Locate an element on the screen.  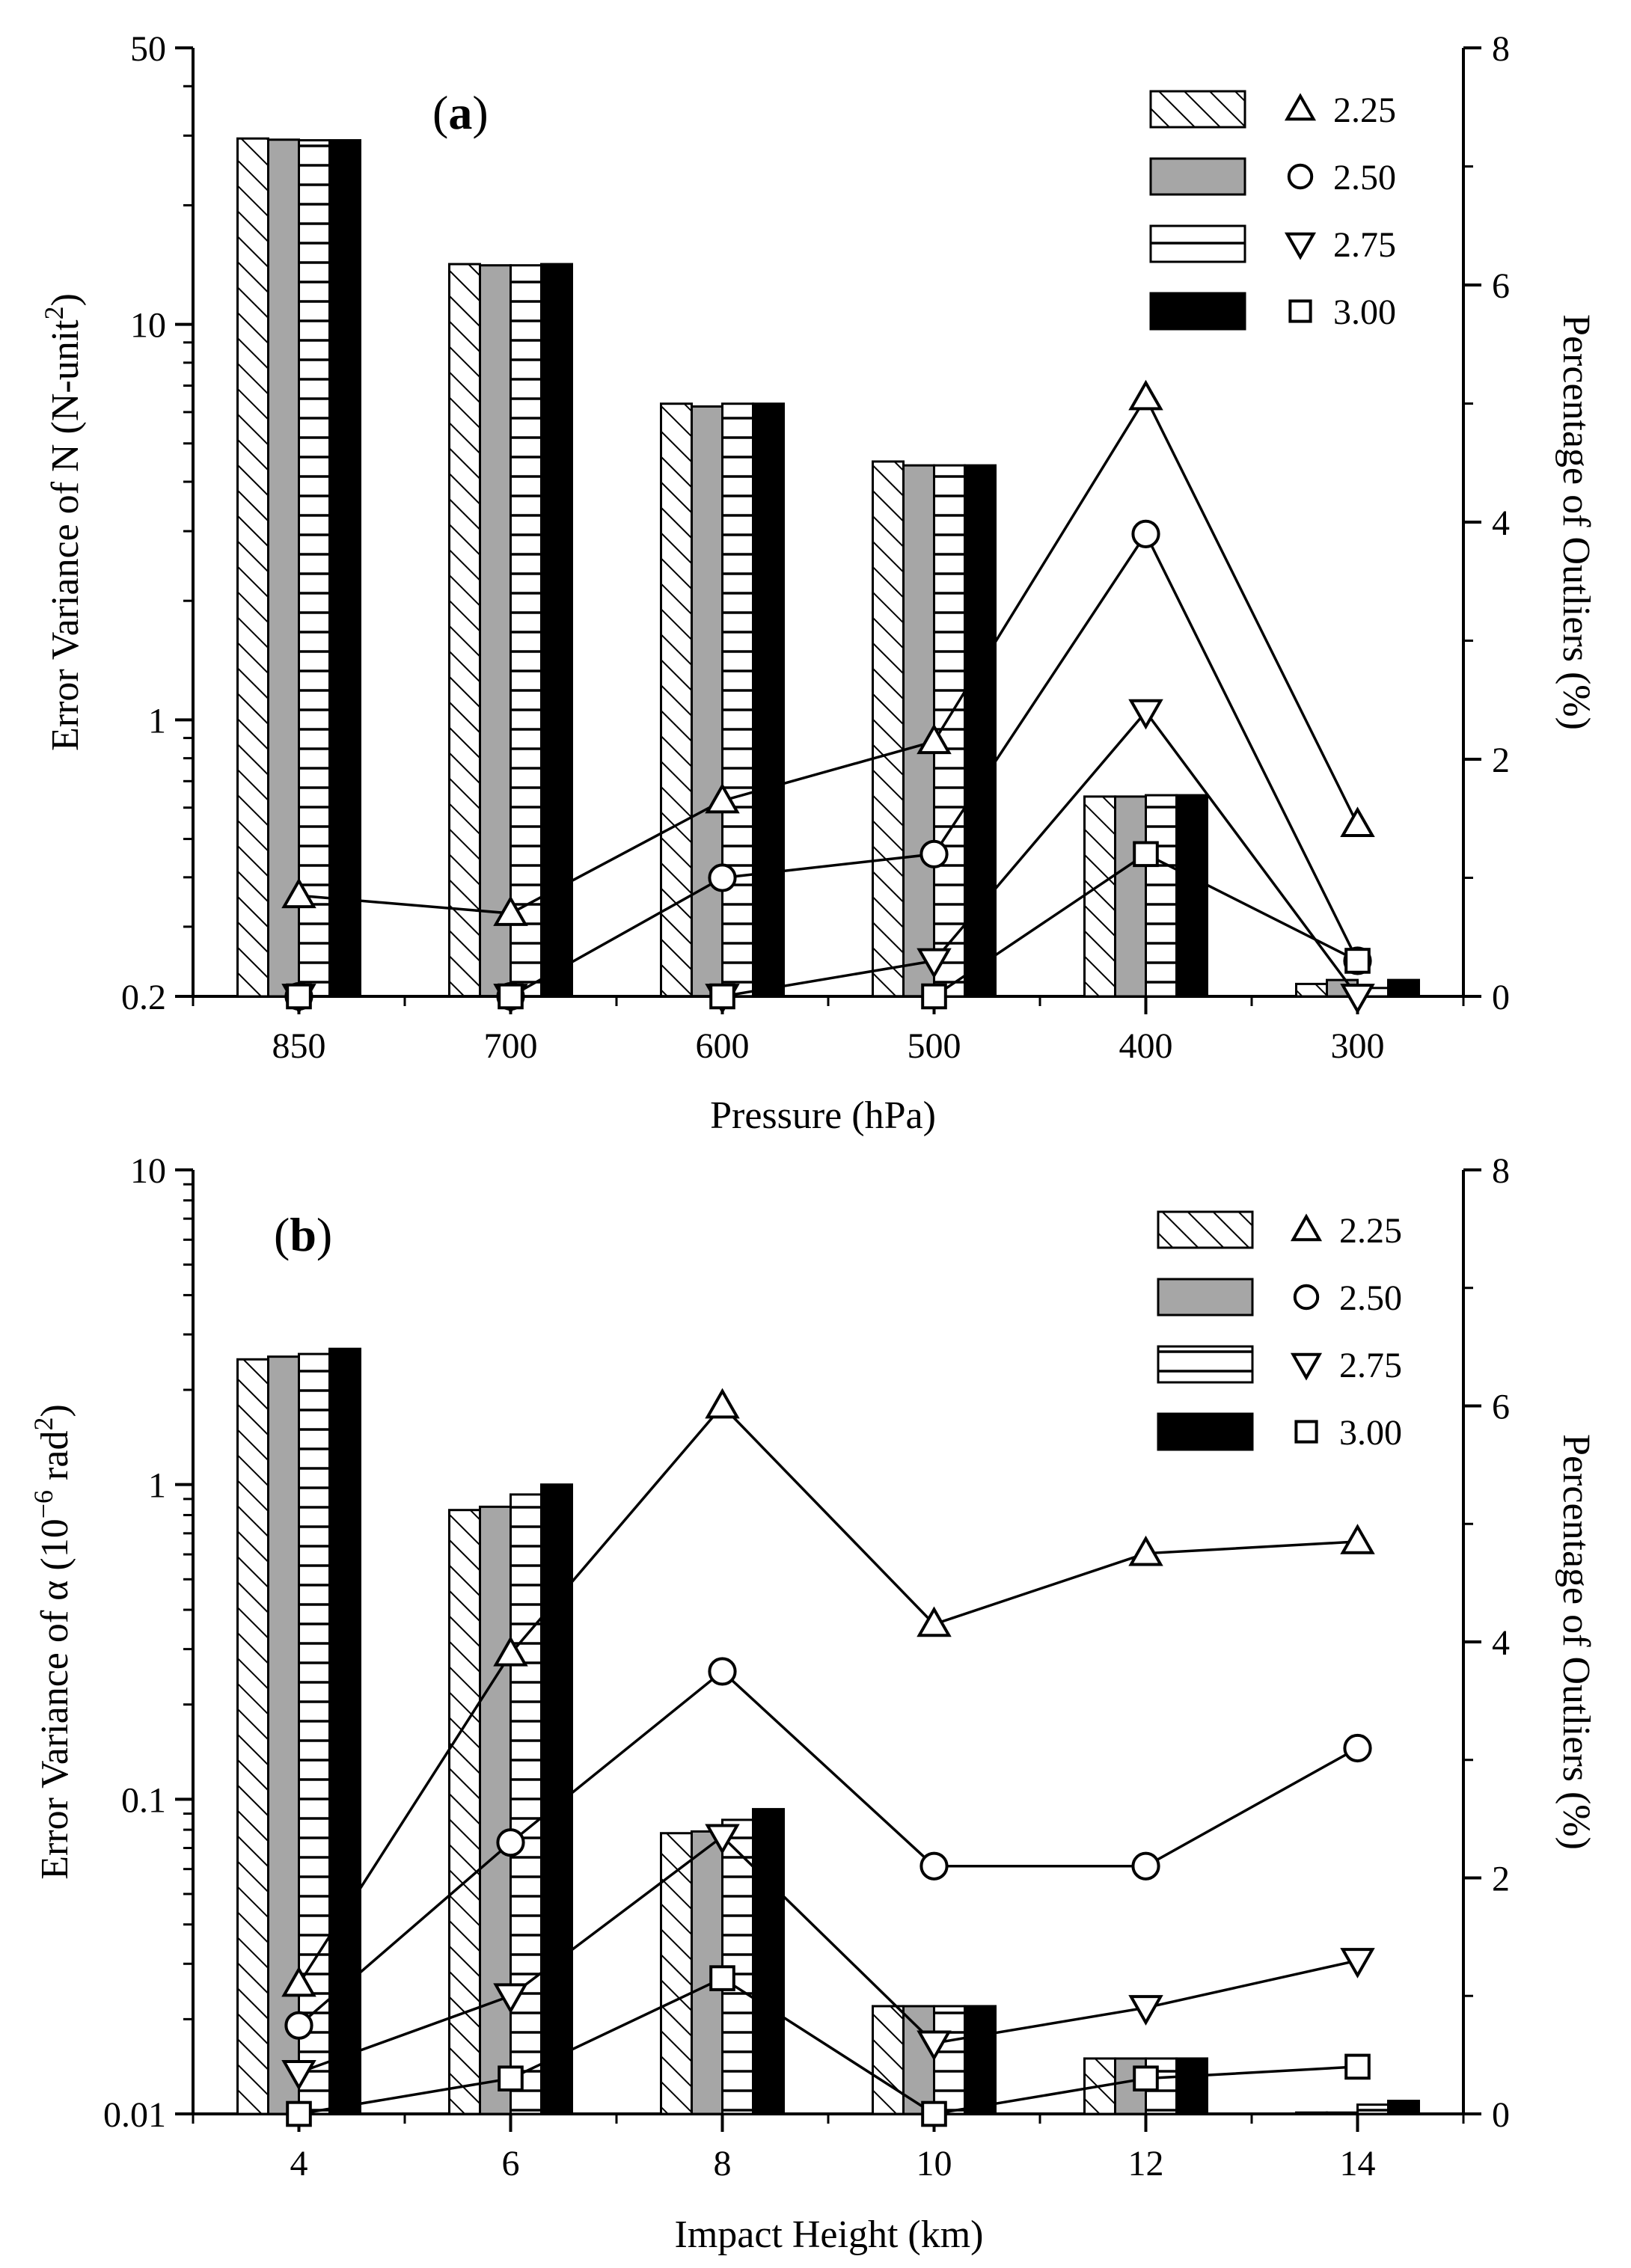
legend-label: 2.75 is located at coordinates (1365, 245).